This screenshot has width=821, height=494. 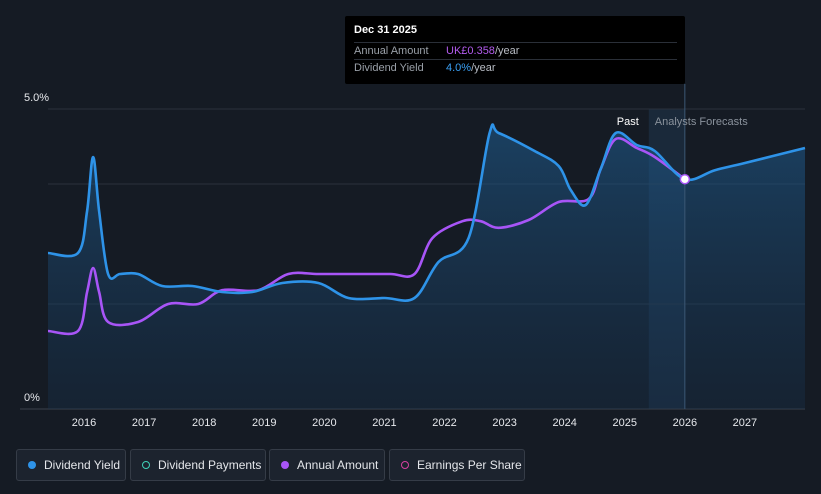 I want to click on tooltip-date: Dec 31 2025, so click(x=385, y=30).